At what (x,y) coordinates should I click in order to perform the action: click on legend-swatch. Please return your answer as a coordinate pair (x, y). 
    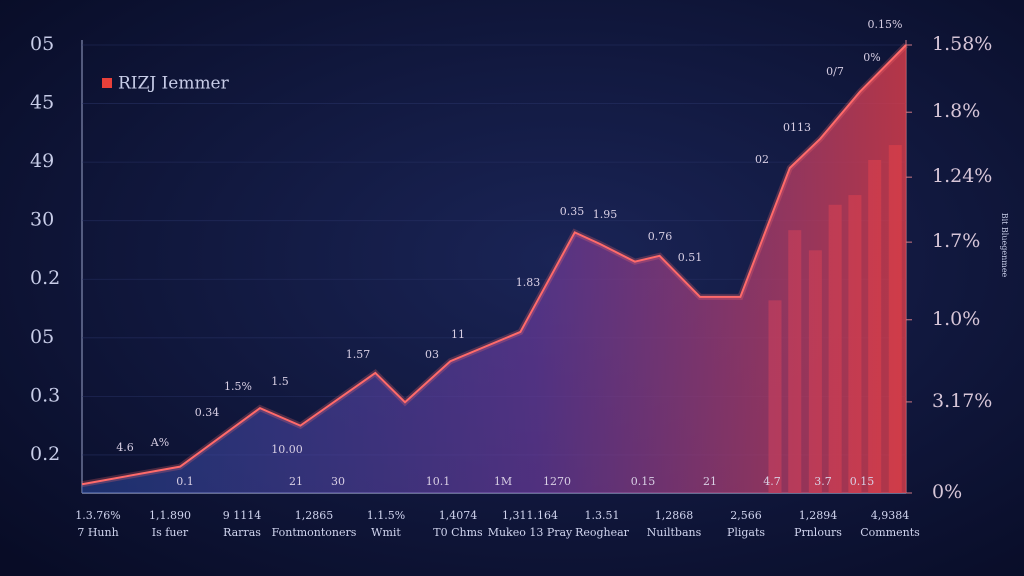
    Looking at the image, I should click on (107, 83).